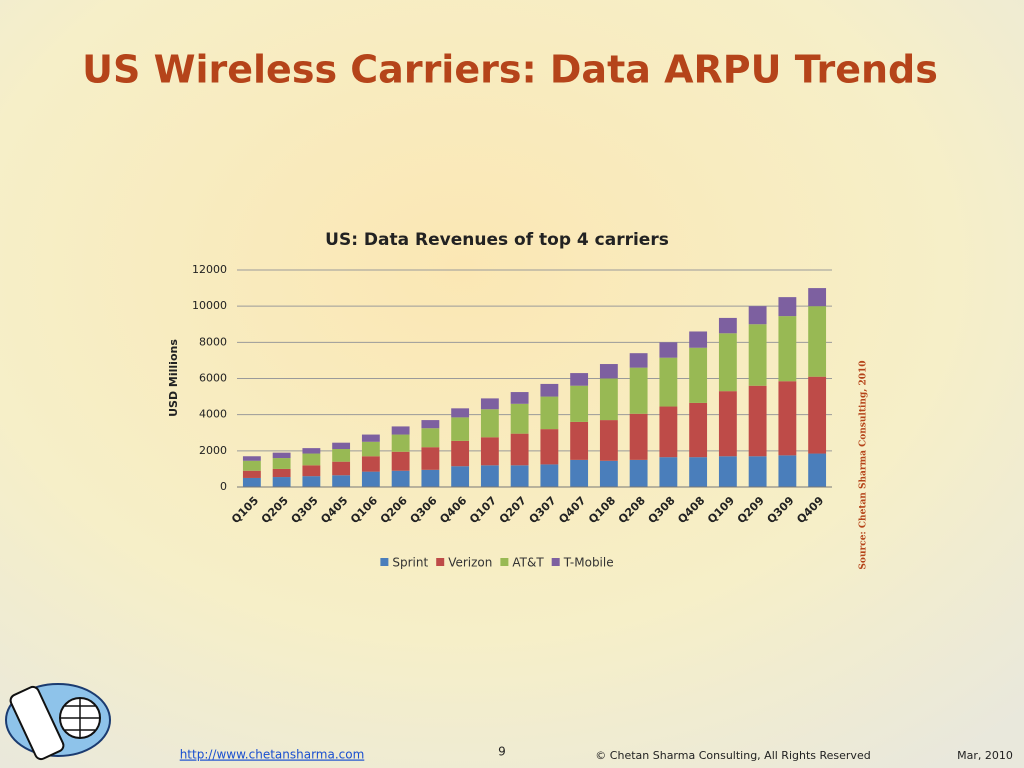 The width and height of the screenshot is (1024, 768). Describe the element at coordinates (213, 450) in the screenshot. I see `y-tick-label: 2000` at that location.